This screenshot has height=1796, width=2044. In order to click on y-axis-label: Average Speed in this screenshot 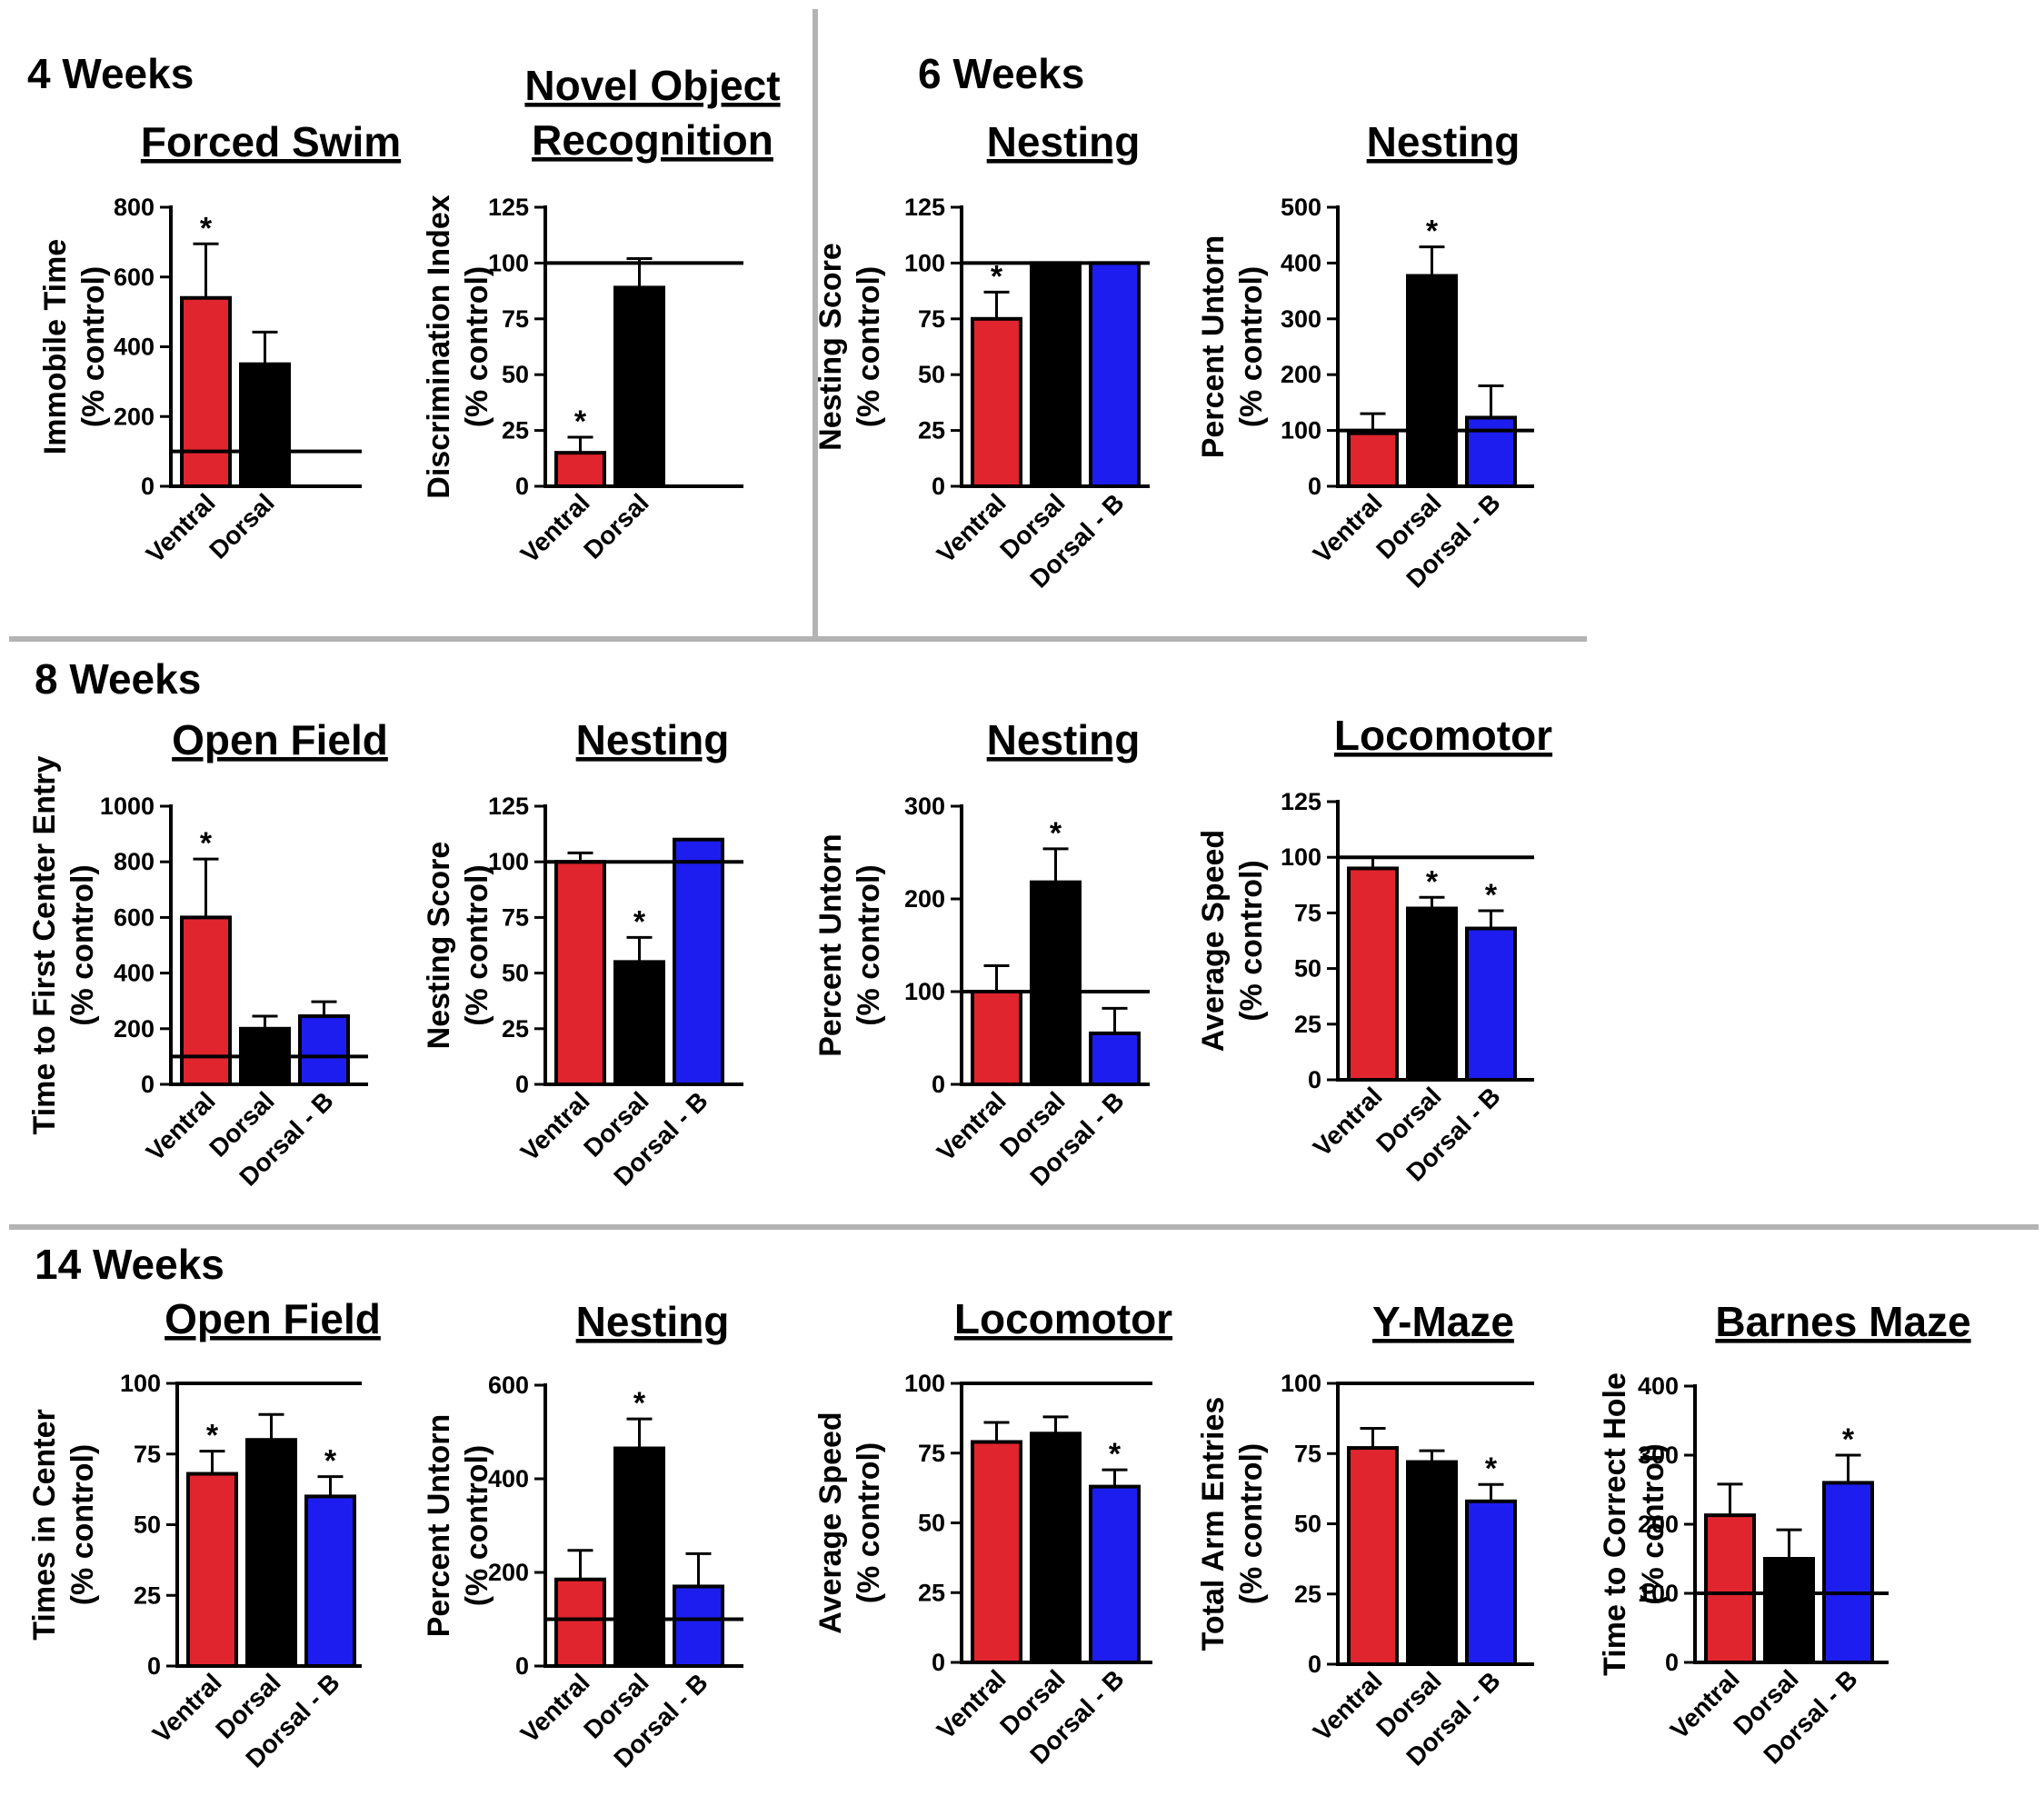, I will do `click(831, 1522)`.